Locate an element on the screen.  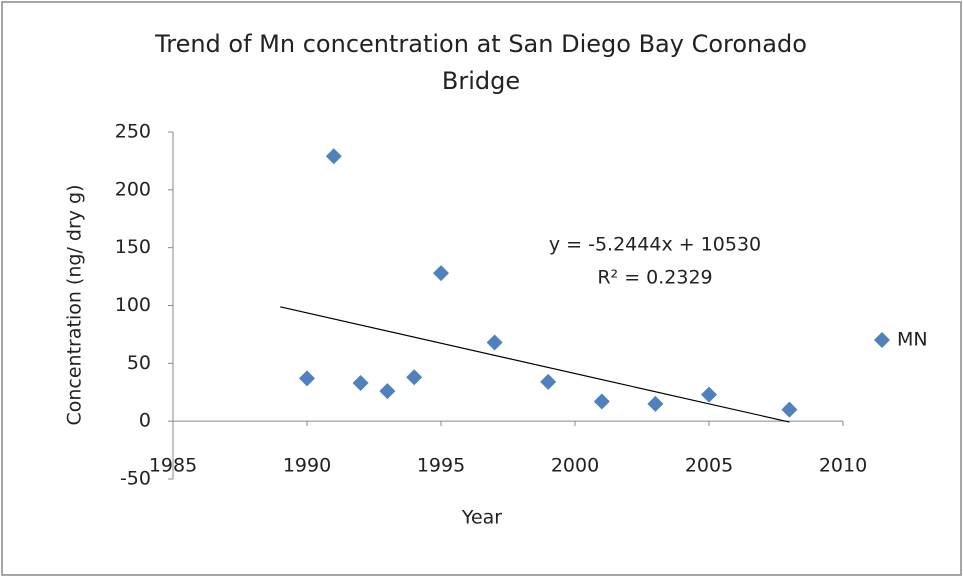
x-tick-label: 2000 is located at coordinates (575, 466).